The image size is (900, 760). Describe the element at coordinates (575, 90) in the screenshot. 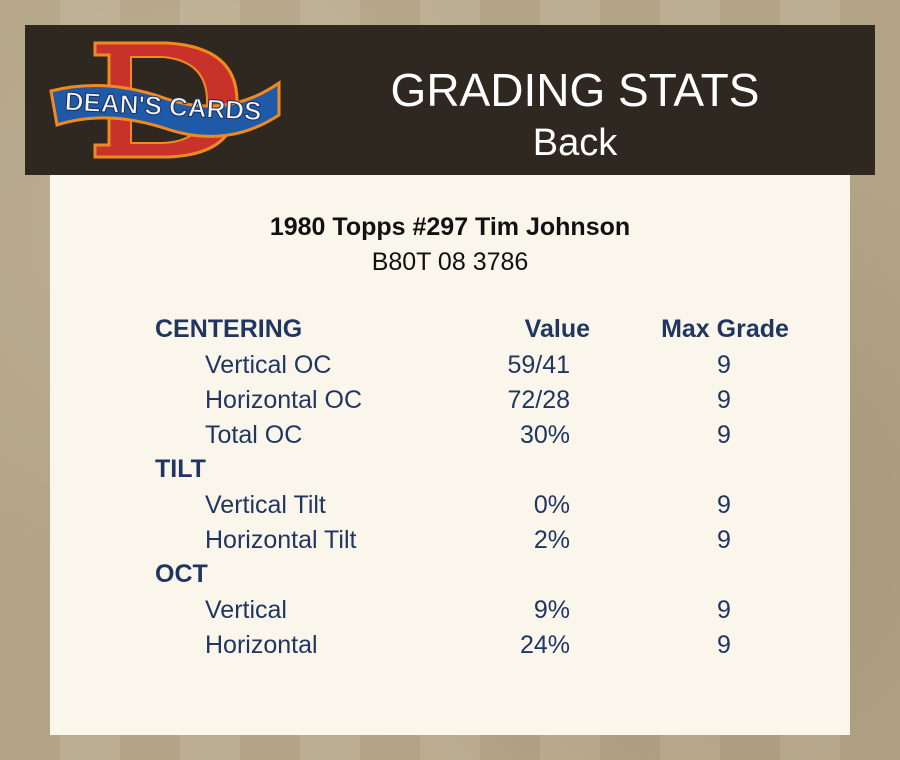

I see `page-title: GRADING STATS` at that location.